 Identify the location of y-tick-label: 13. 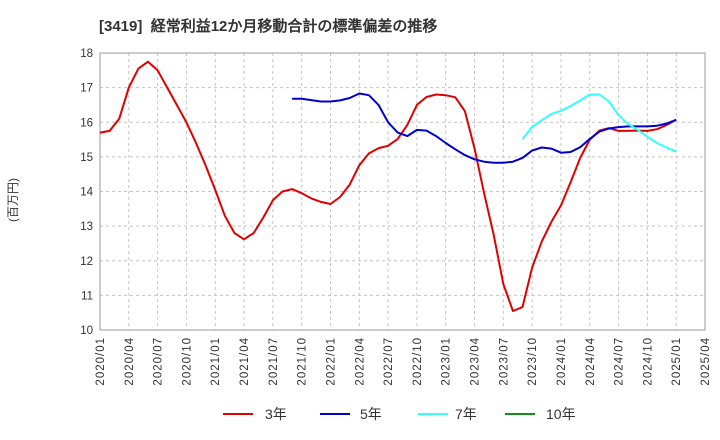
(86, 227).